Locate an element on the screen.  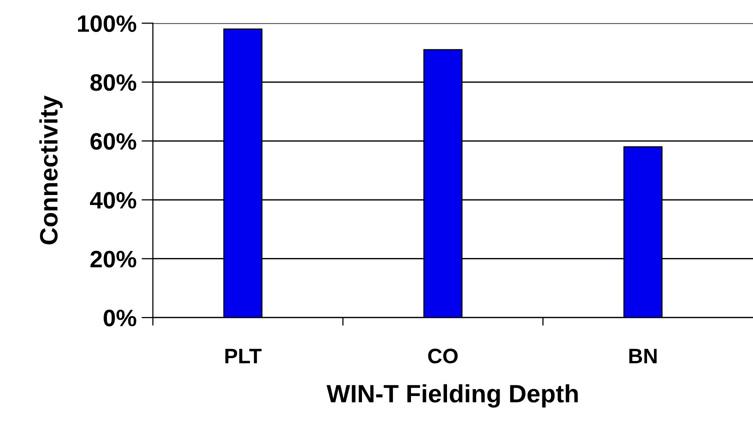
y-tick-label: 0% is located at coordinates (120, 318).